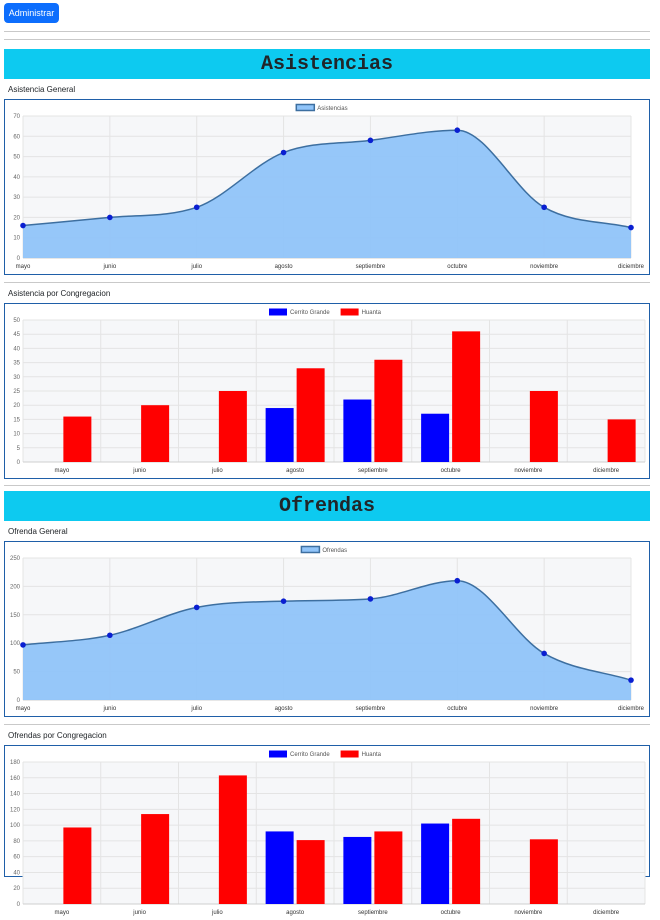 The width and height of the screenshot is (660, 920). Describe the element at coordinates (332, 109) in the screenshot. I see `legend-label: Asistencias` at that location.